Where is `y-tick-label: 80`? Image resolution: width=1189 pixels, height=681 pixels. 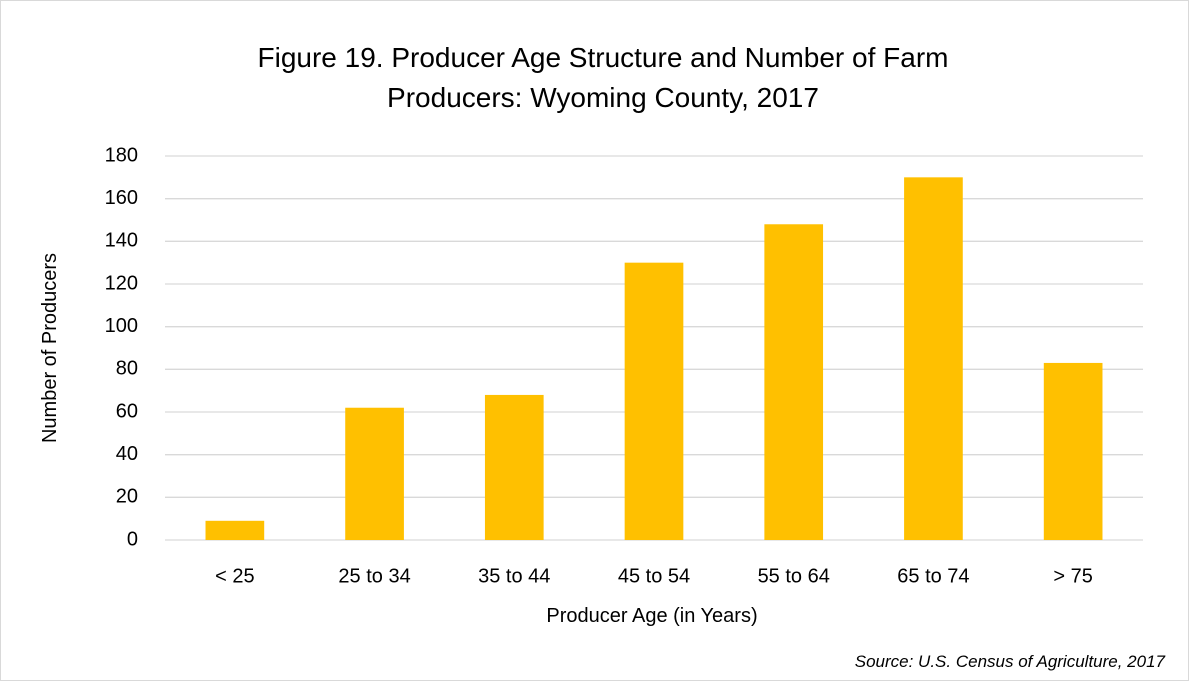
y-tick-label: 80 is located at coordinates (127, 369).